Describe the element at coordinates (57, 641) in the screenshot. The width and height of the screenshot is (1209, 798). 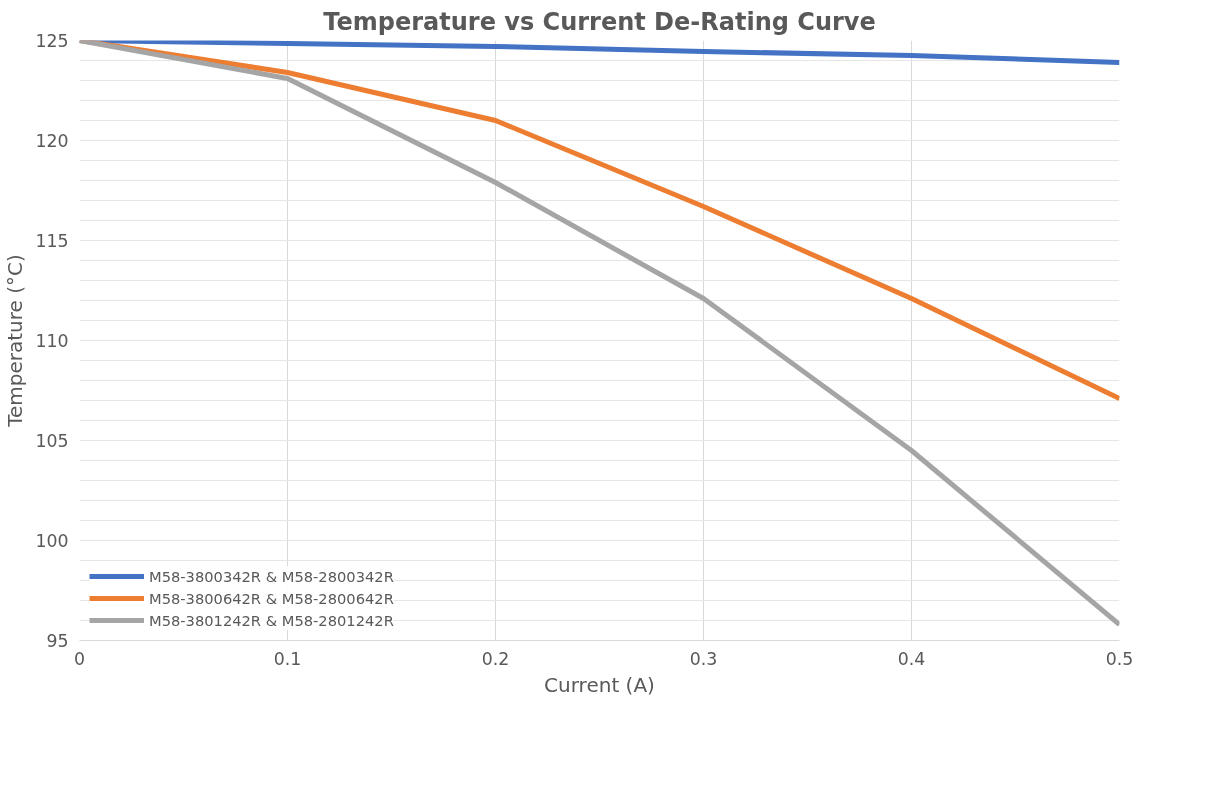
I see `y-tick-label: 95` at that location.